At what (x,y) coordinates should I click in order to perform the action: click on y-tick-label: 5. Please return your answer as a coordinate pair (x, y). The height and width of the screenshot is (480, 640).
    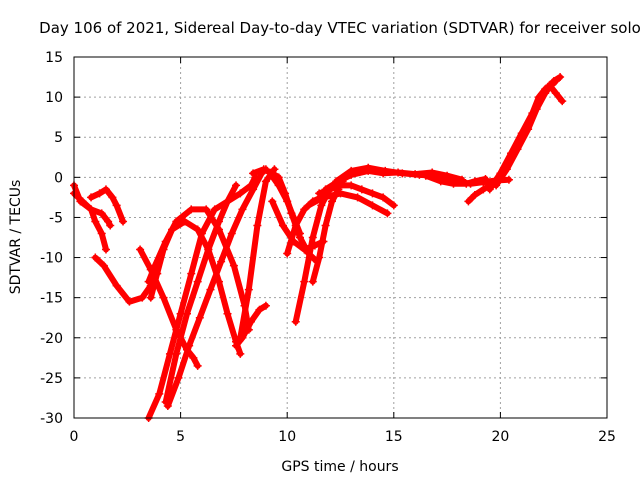
    Looking at the image, I should click on (58, 138).